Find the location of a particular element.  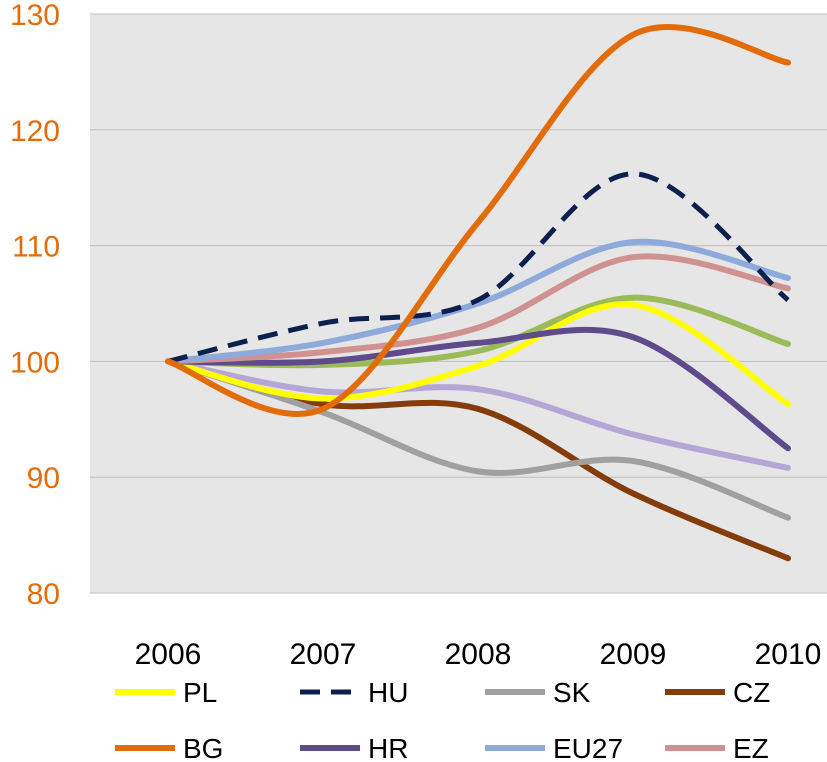

legend-label-hr: HR is located at coordinates (388, 747).